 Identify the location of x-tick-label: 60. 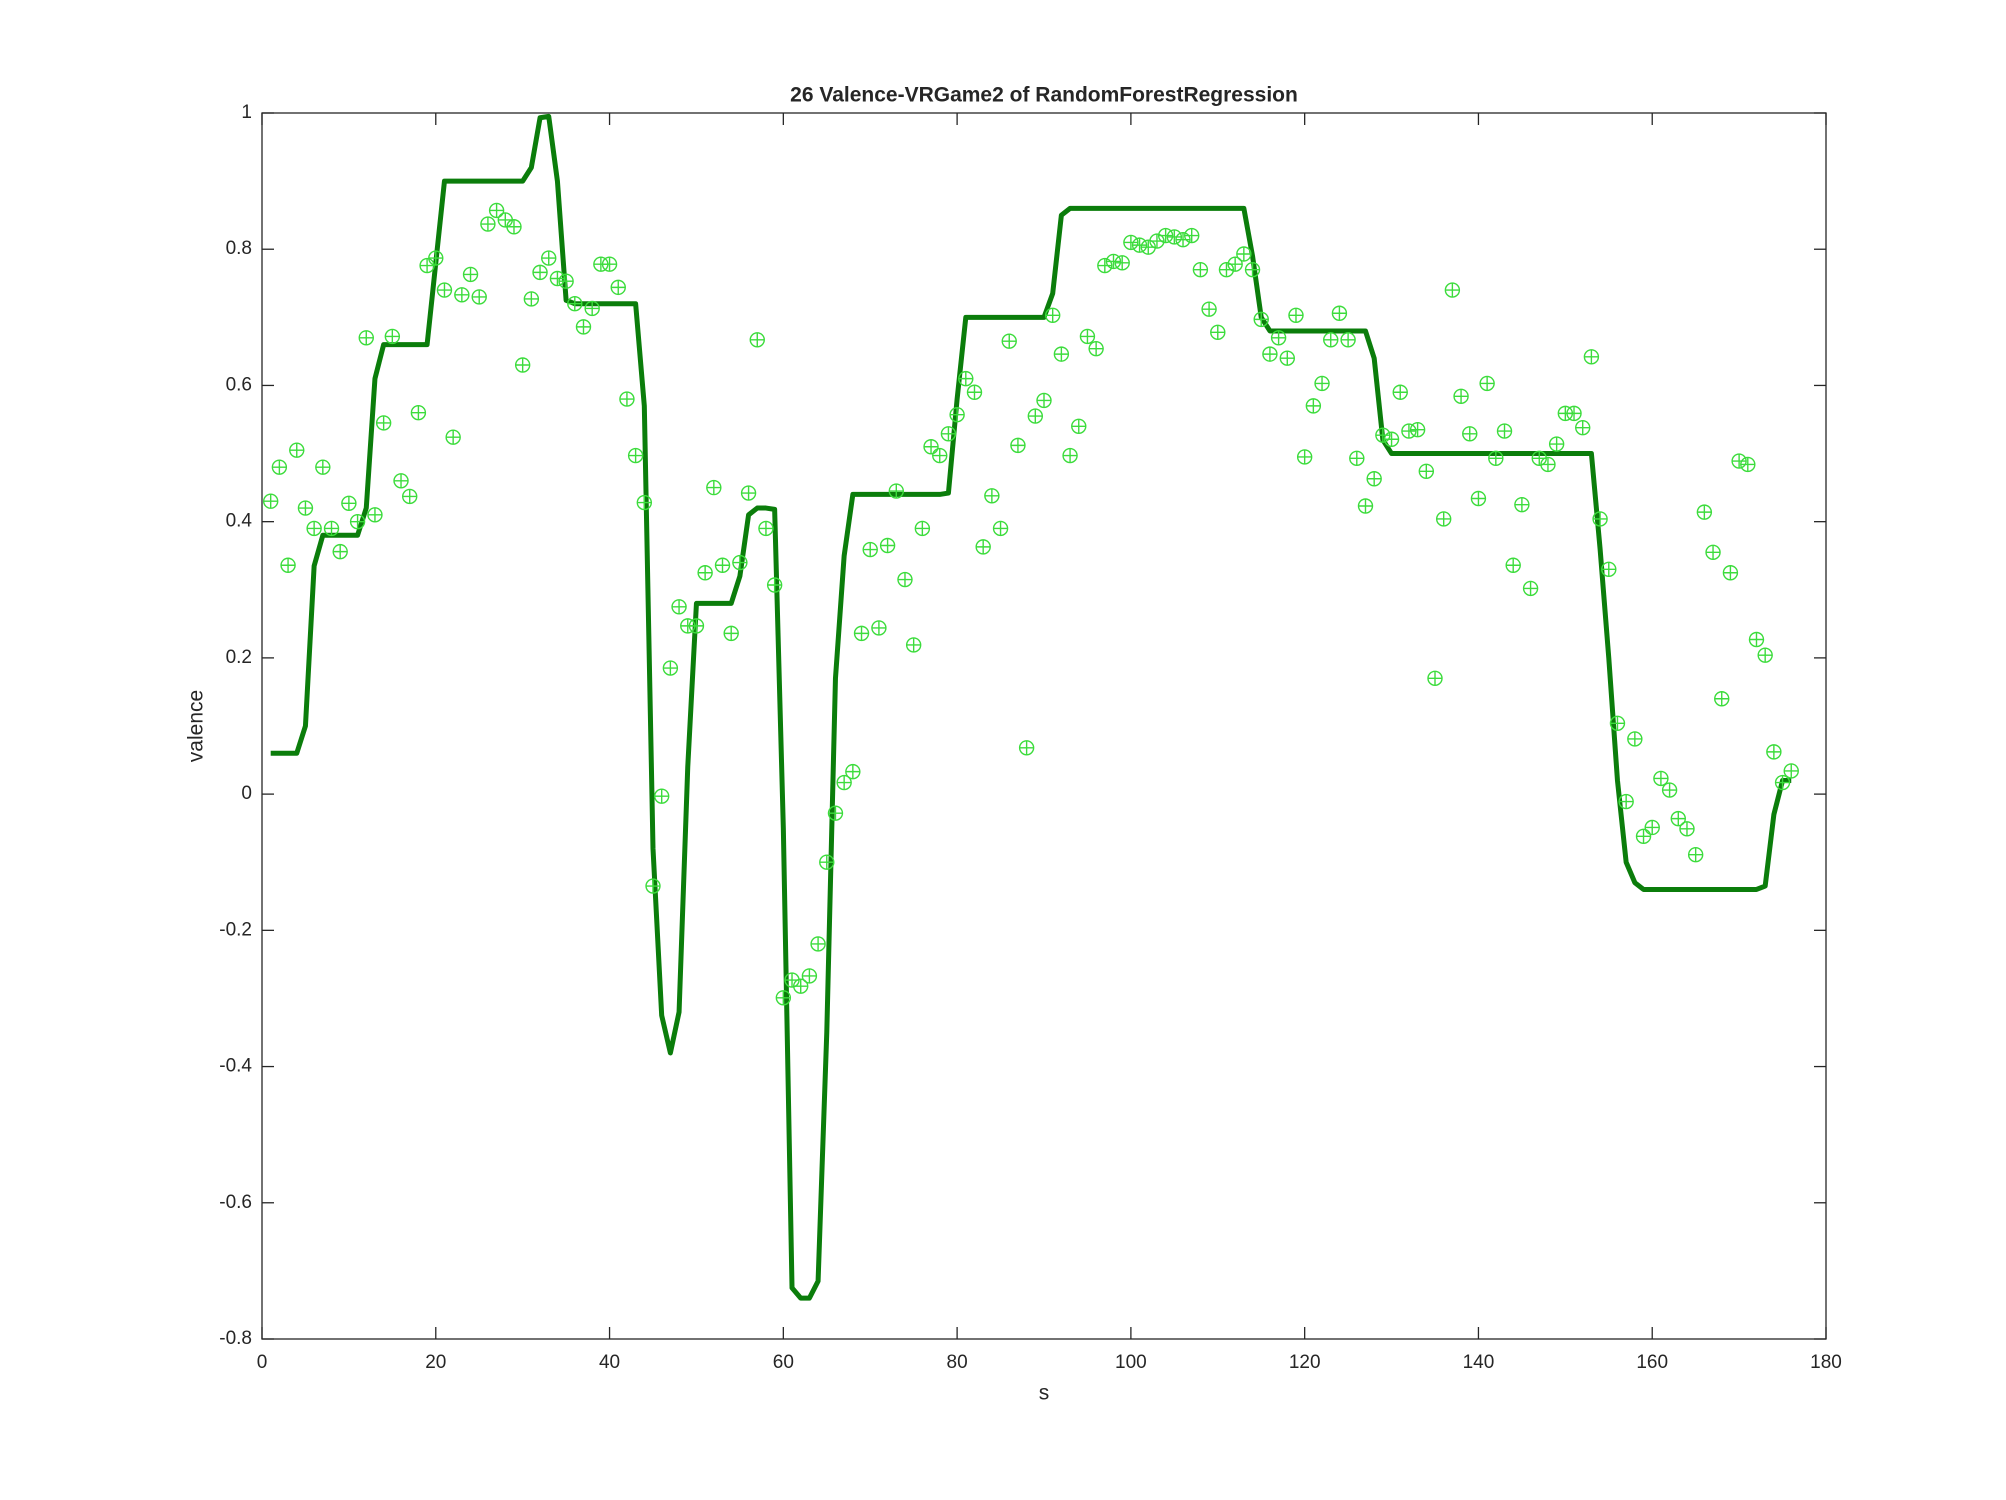
(783, 1362).